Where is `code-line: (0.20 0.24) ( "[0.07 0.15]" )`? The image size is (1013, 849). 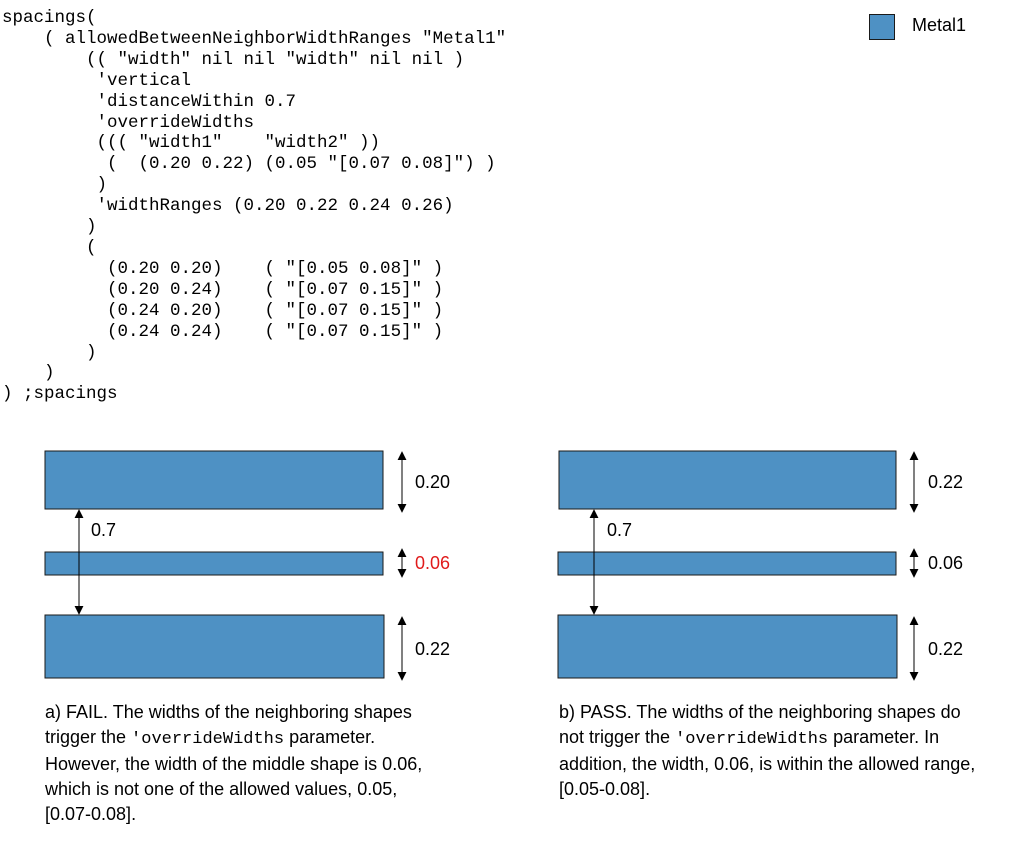 code-line: (0.20 0.24) ( "[0.07 0.15]" ) is located at coordinates (223, 289).